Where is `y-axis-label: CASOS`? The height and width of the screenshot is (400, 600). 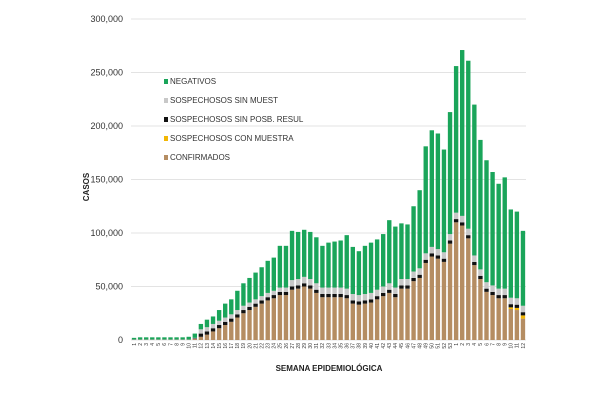 y-axis-label: CASOS is located at coordinates (86, 186).